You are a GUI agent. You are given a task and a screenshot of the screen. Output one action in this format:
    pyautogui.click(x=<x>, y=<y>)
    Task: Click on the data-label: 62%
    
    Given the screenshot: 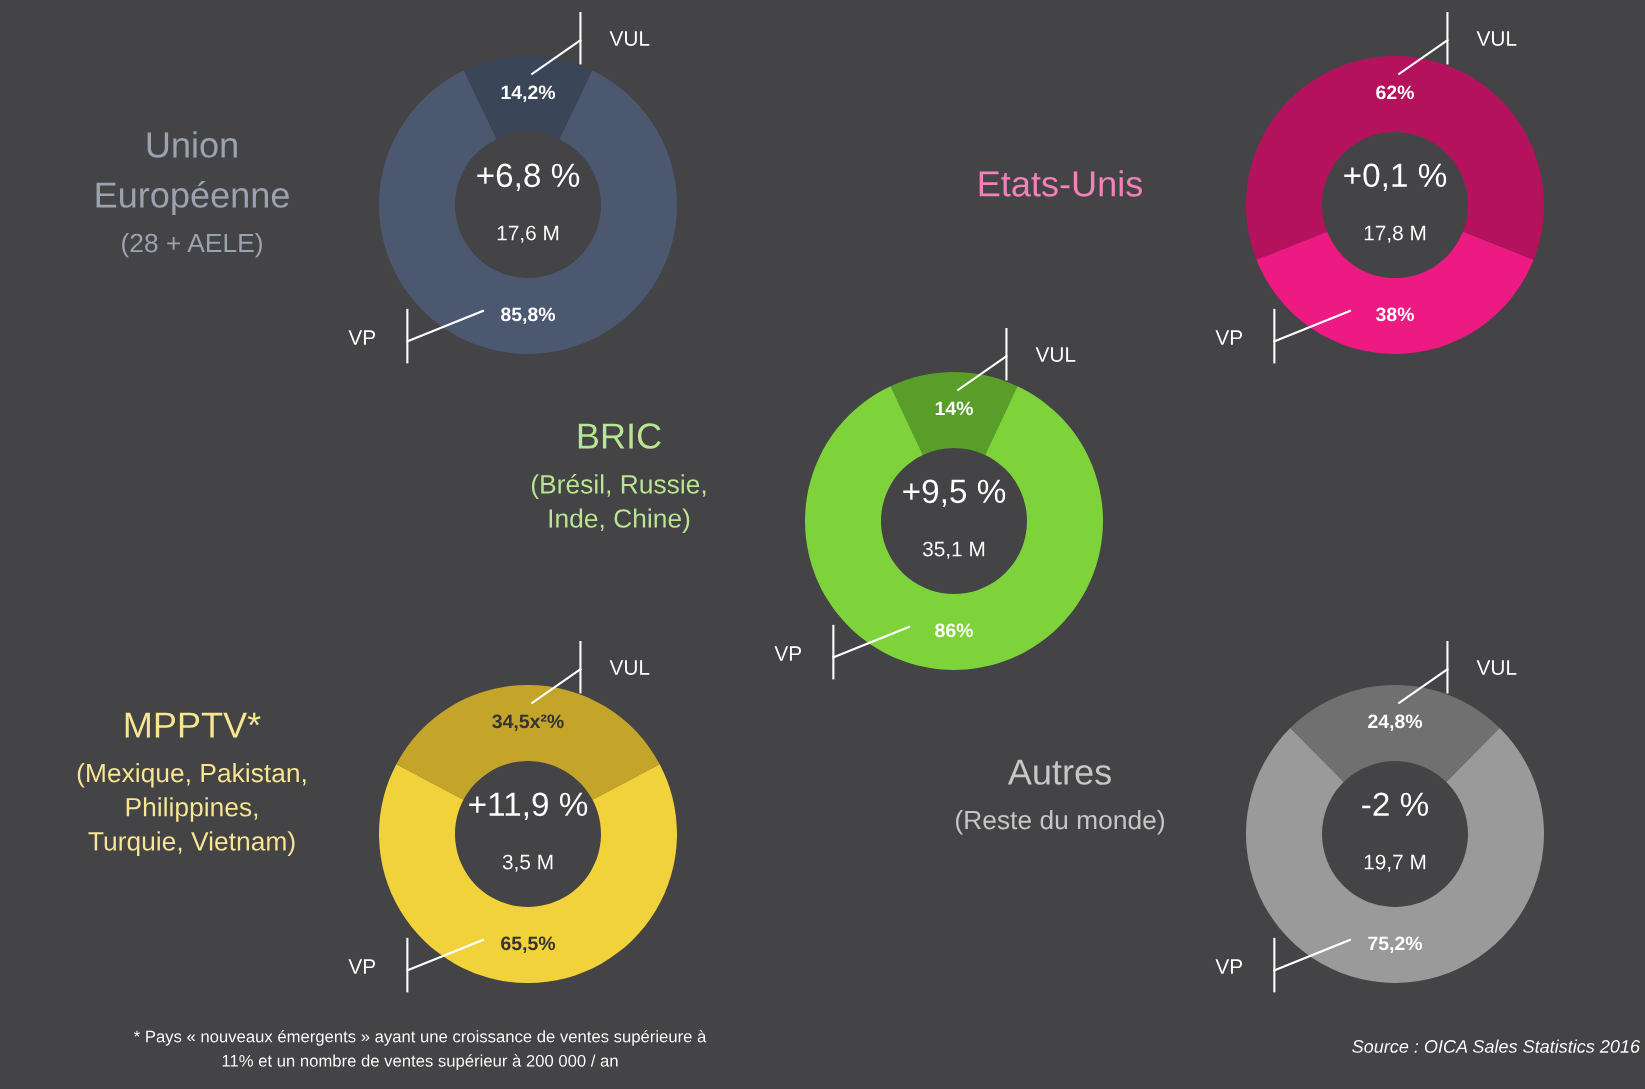 What is the action you would take?
    pyautogui.click(x=1395, y=92)
    